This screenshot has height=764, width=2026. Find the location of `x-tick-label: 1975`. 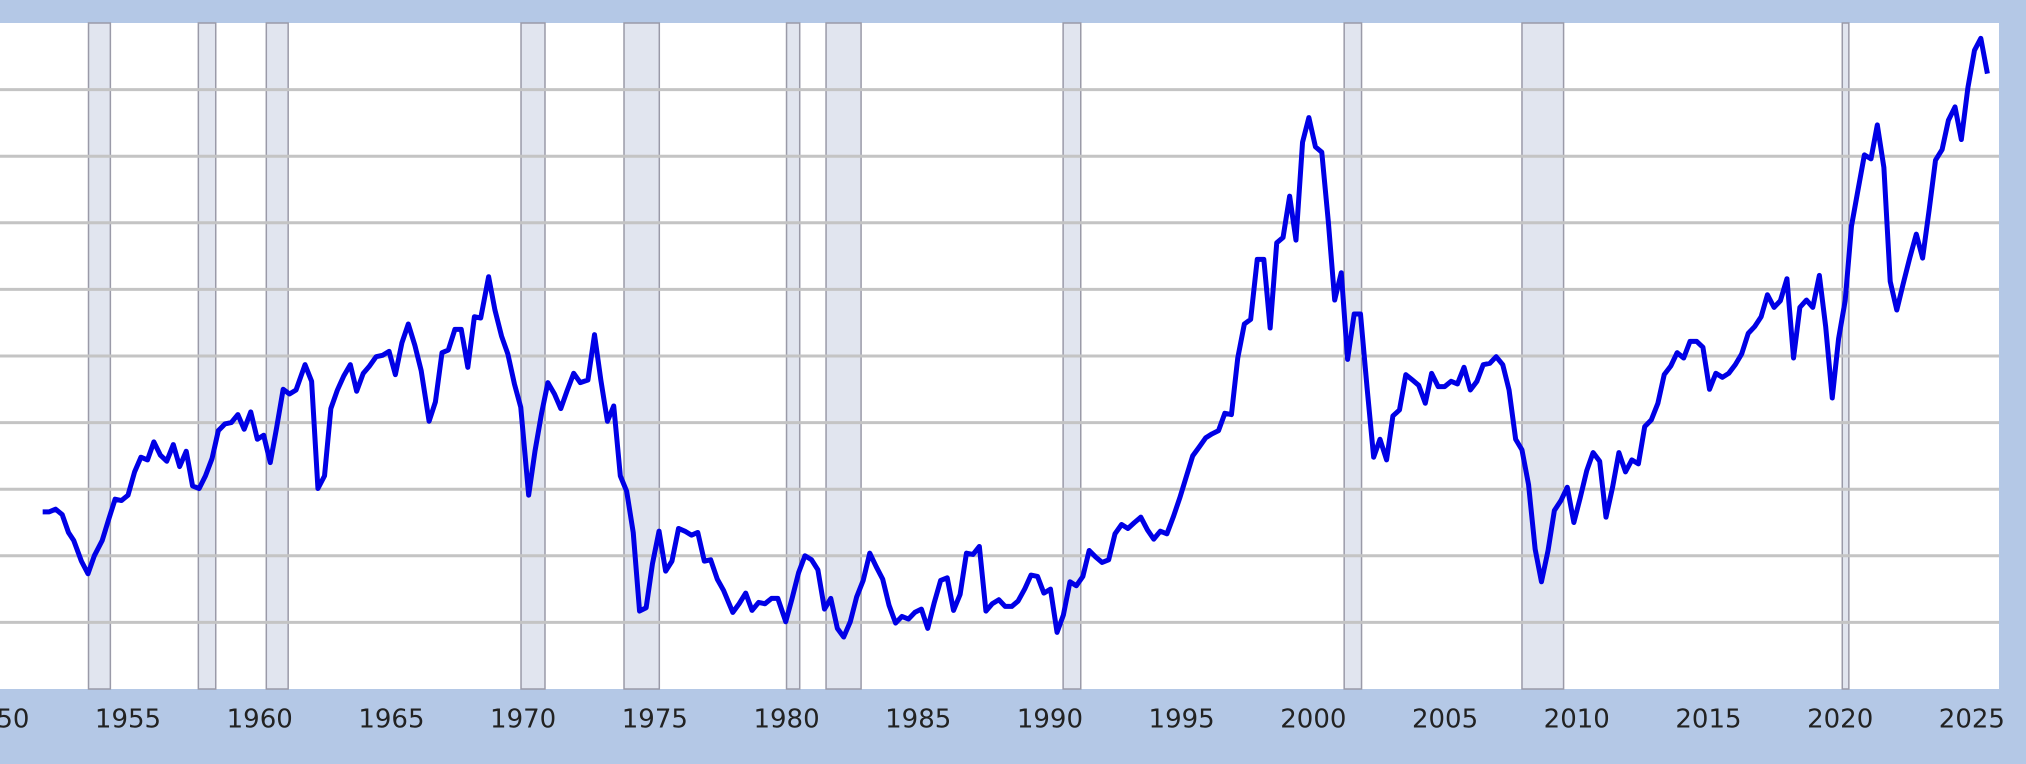

x-tick-label: 1975 is located at coordinates (655, 720).